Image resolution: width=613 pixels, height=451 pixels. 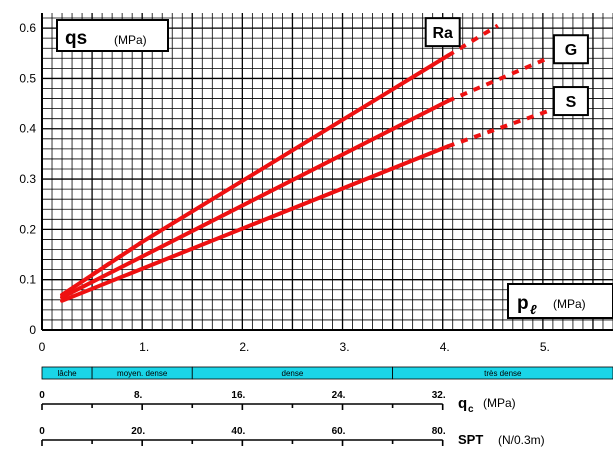 What do you see at coordinates (533, 309) in the screenshot?
I see `x-unit-subscript: ℓ` at bounding box center [533, 309].